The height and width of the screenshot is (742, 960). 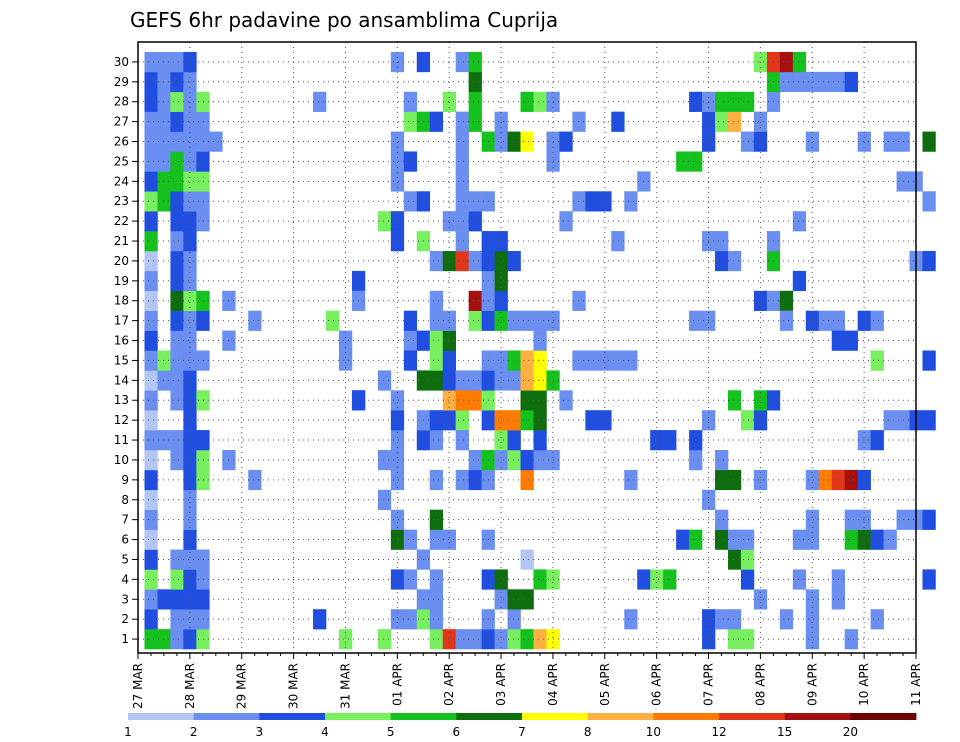 What do you see at coordinates (121, 360) in the screenshot?
I see `y-tick-label: 15` at bounding box center [121, 360].